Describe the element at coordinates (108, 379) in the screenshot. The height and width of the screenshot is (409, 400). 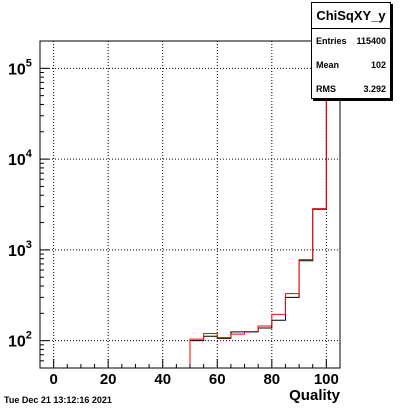
I see `x-tick-label: 20` at that location.